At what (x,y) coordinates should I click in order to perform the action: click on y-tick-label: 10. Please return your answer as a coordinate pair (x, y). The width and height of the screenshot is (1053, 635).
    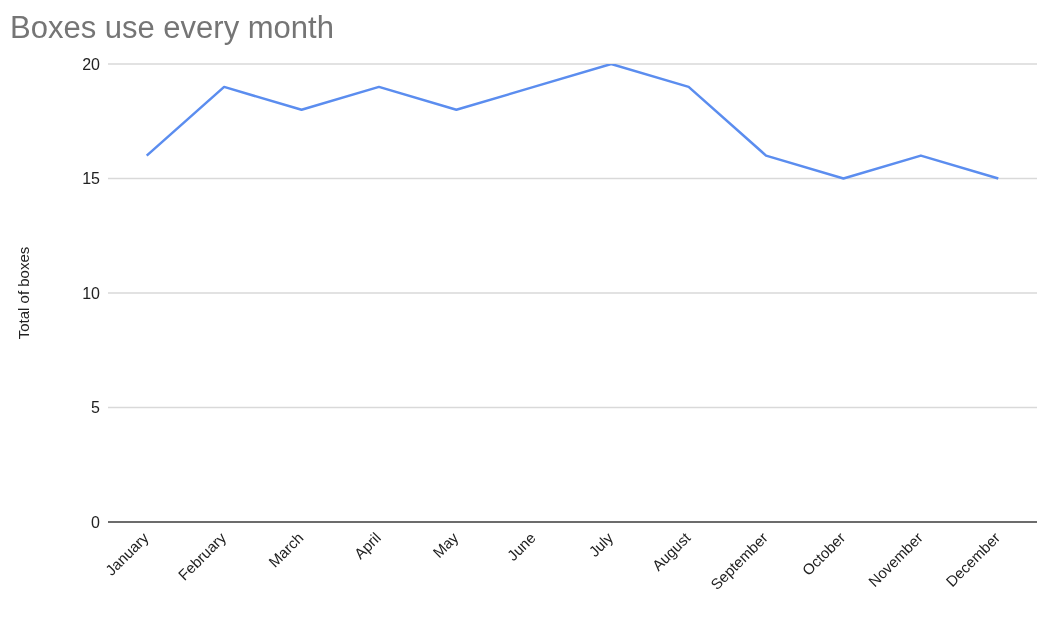
    Looking at the image, I should click on (91, 293).